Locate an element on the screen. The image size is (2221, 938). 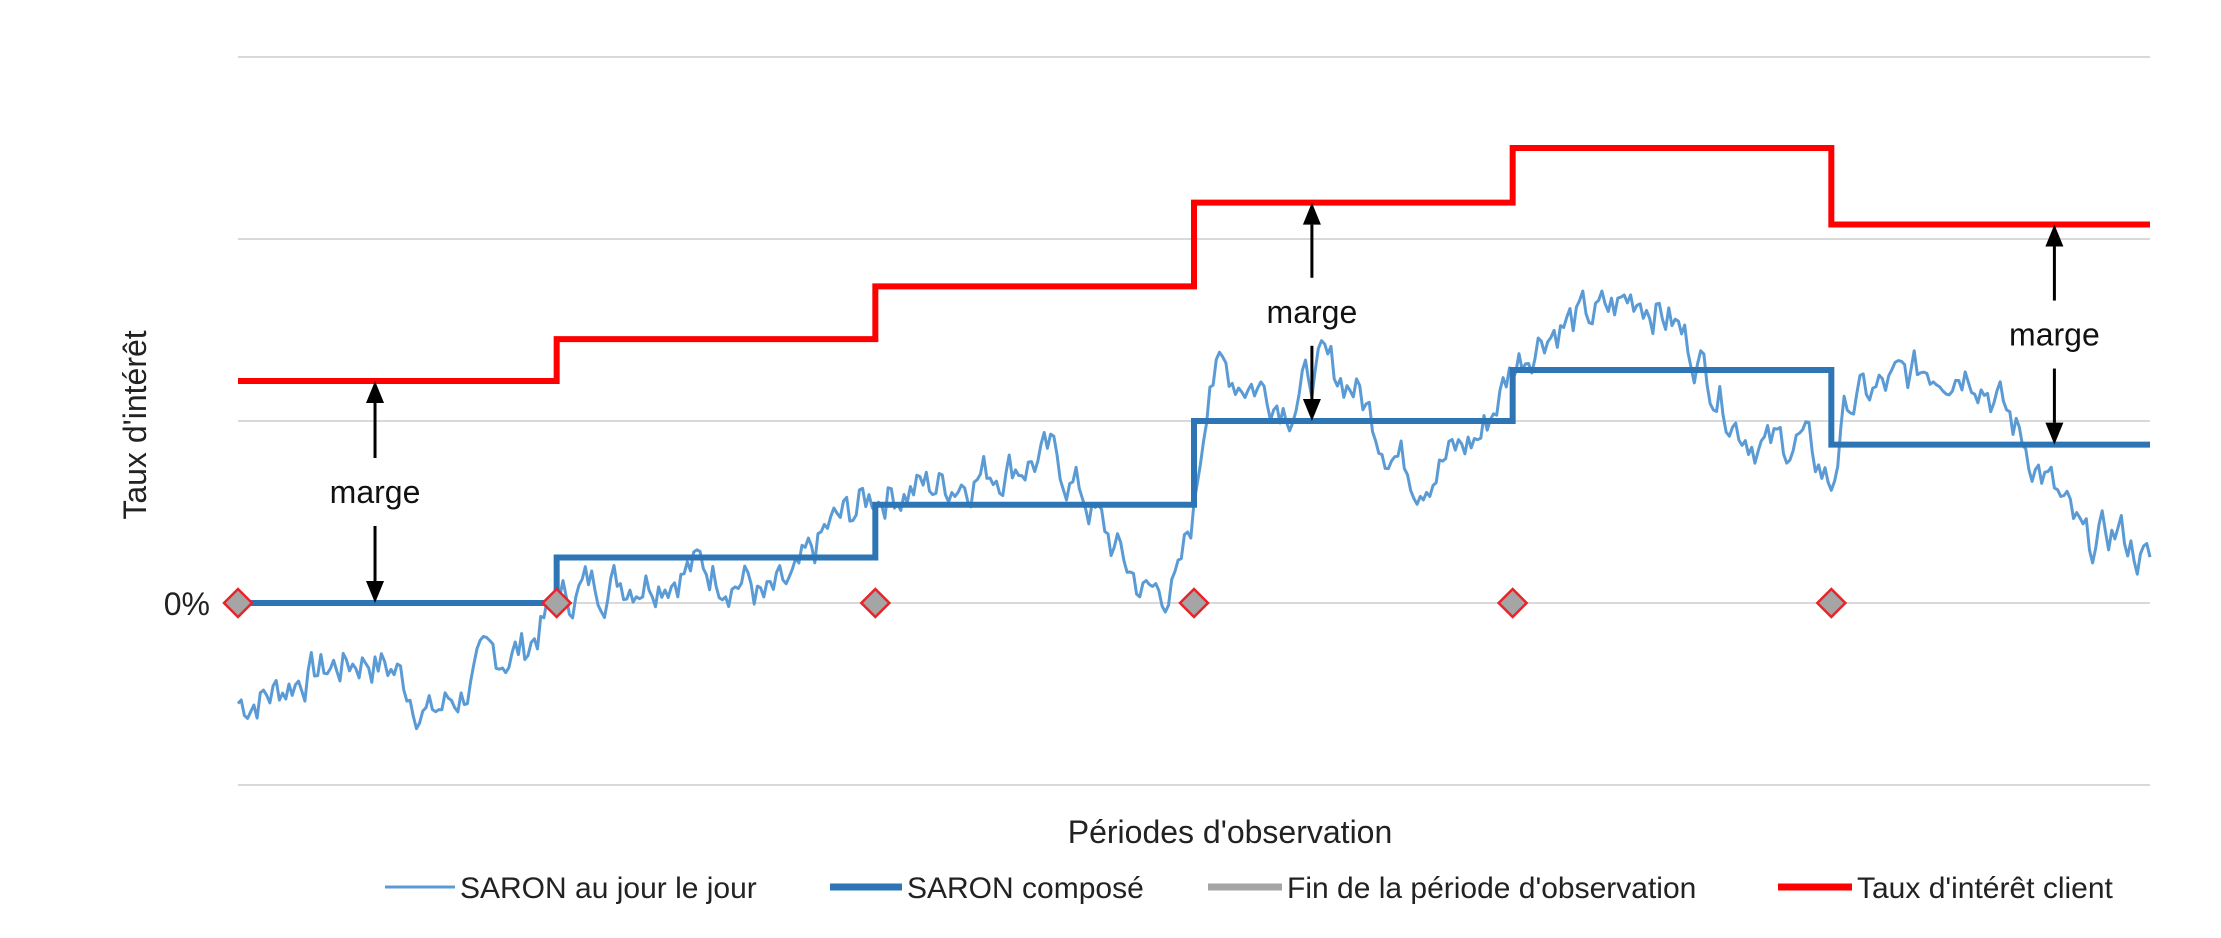
y-axis-label: Taux d'intérêt is located at coordinates (135, 424).